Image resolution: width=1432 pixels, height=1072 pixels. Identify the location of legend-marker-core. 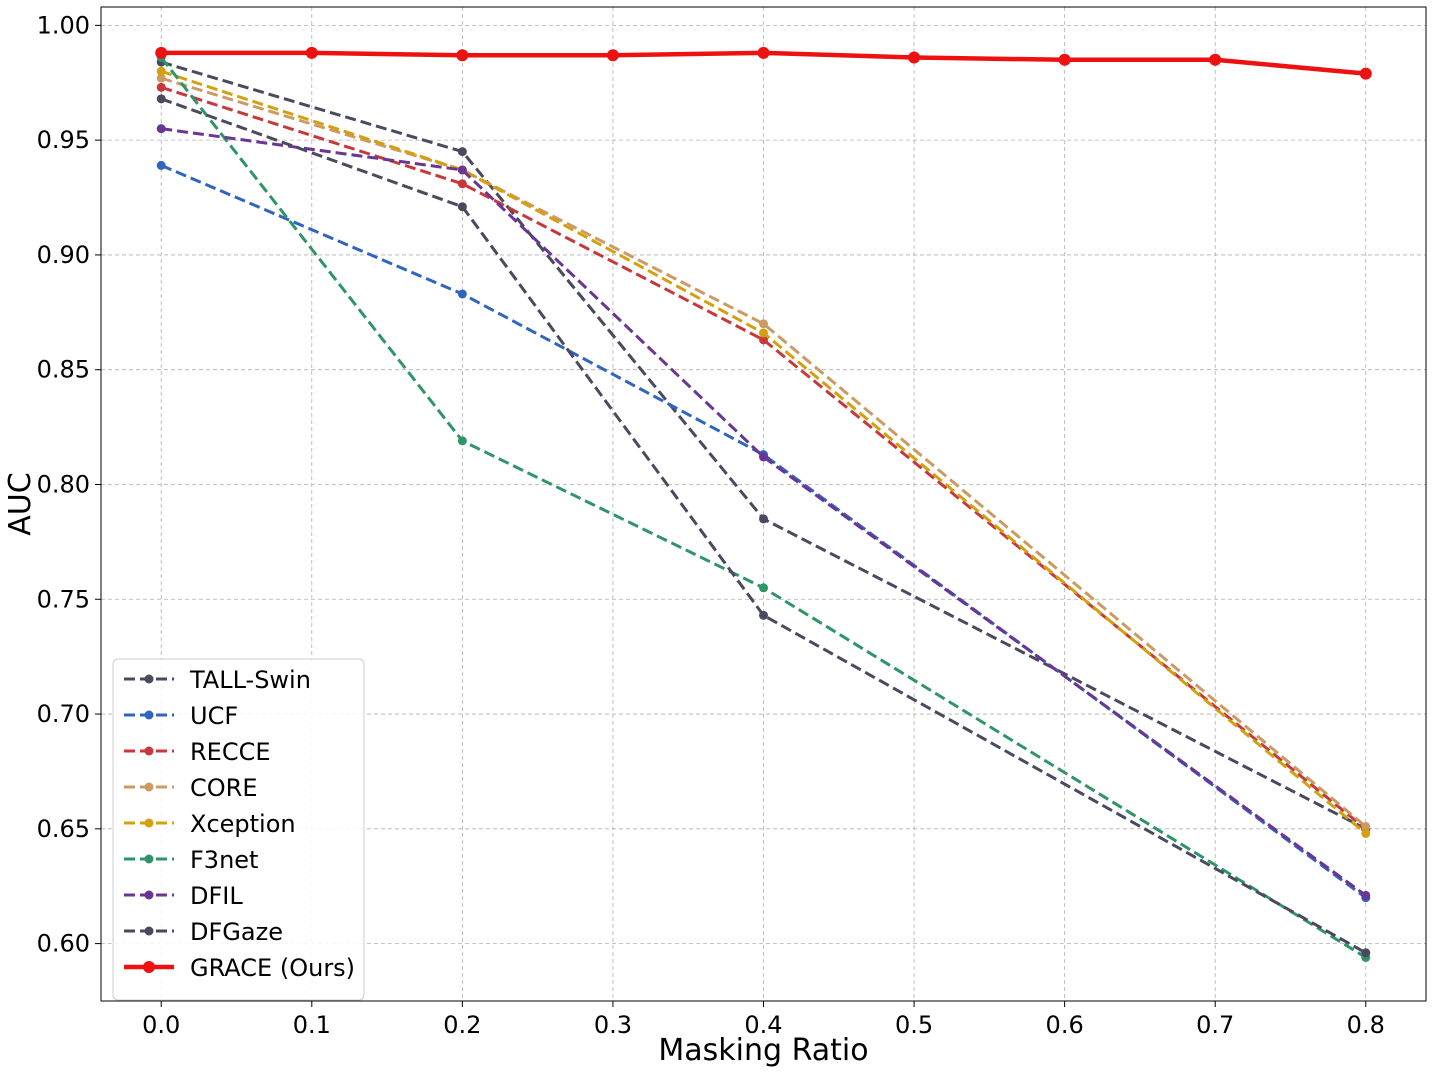
(149, 787).